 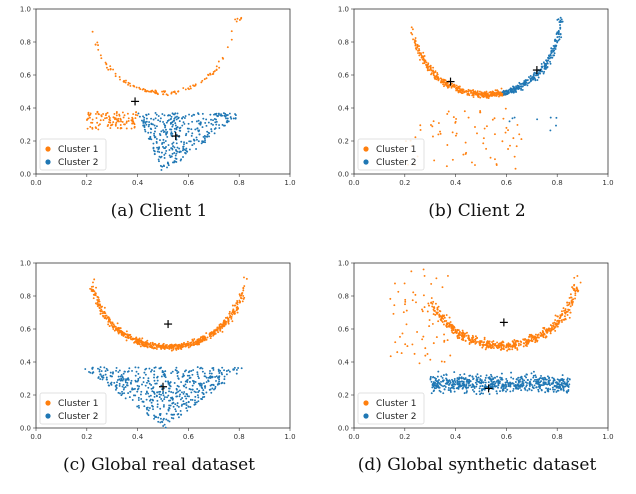 What do you see at coordinates (86, 183) in the screenshot?
I see `x-tick-label: 0.2` at bounding box center [86, 183].